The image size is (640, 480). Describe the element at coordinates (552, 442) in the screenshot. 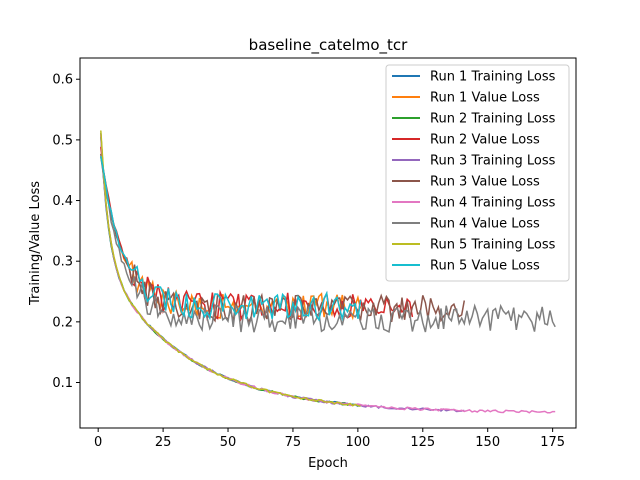

I see `x-tick-label: 175` at that location.